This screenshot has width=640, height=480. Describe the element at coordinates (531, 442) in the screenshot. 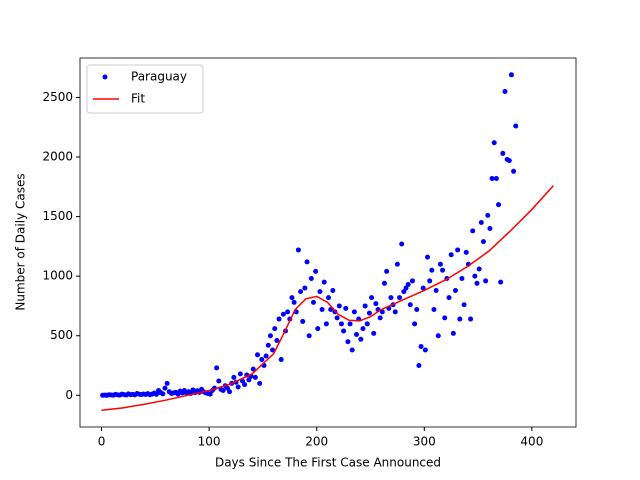

I see `x-tick-label: 400` at that location.